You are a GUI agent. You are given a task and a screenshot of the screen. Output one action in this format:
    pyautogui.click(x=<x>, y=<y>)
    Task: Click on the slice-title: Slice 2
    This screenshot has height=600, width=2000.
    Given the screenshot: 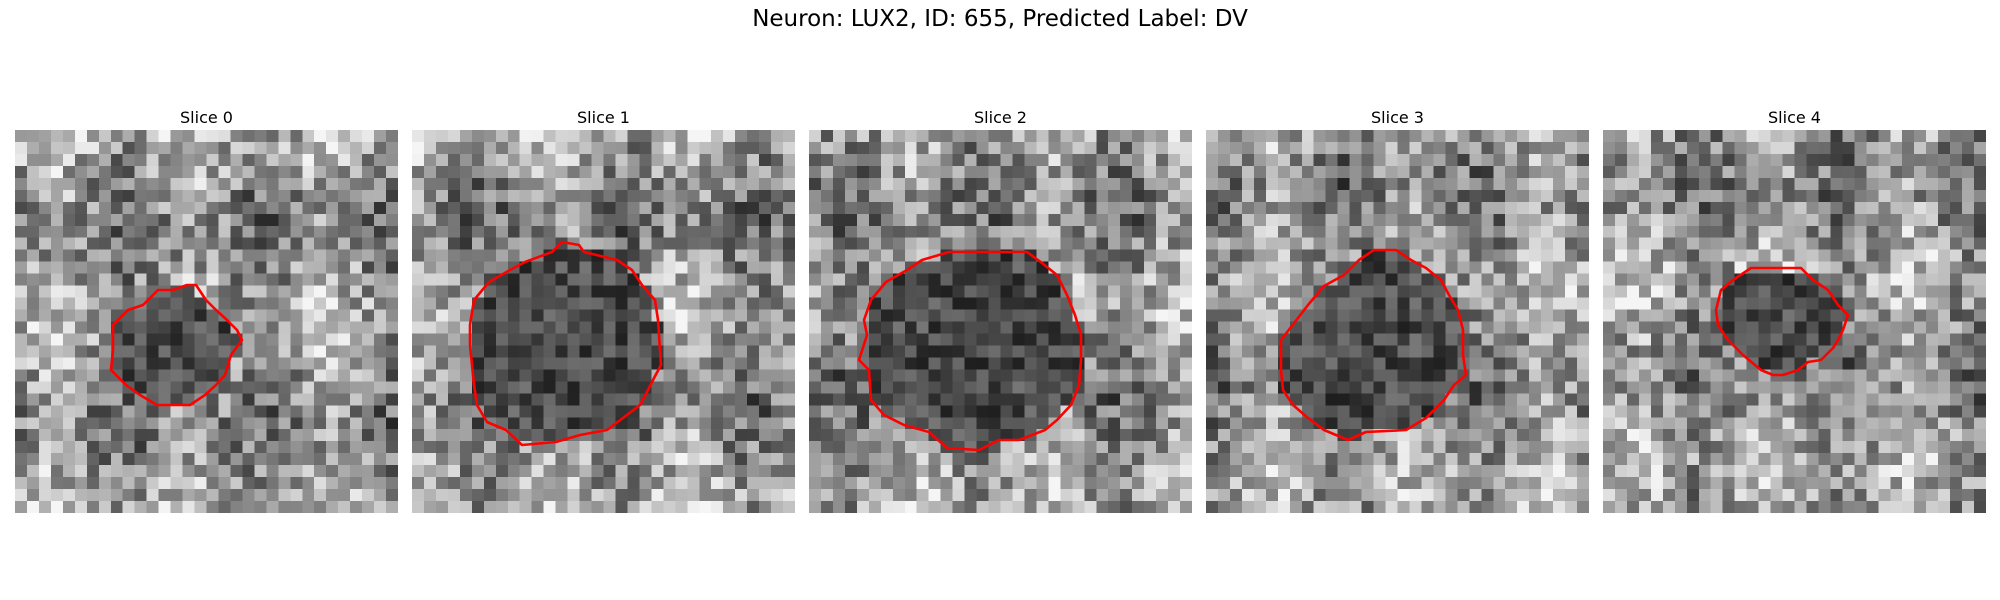 What is the action you would take?
    pyautogui.click(x=1000, y=117)
    